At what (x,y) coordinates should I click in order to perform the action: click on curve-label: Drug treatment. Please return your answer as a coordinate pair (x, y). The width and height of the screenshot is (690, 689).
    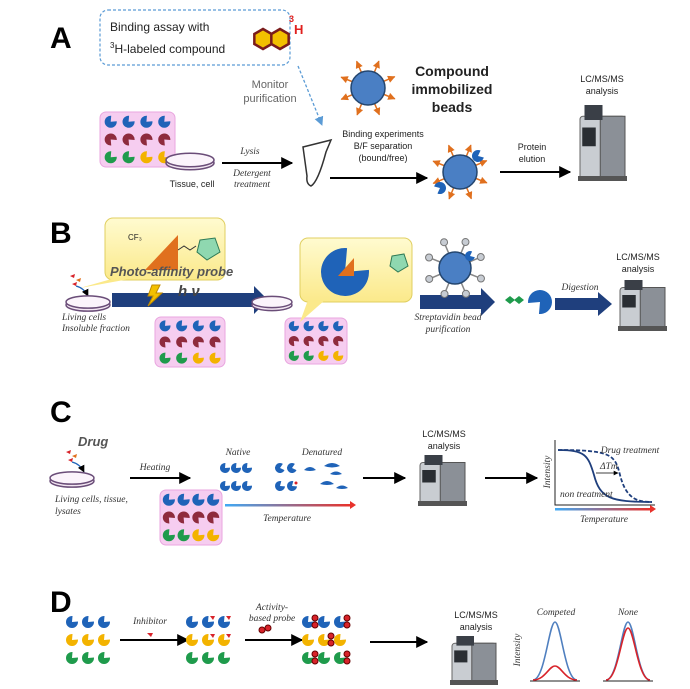
    Looking at the image, I should click on (630, 451).